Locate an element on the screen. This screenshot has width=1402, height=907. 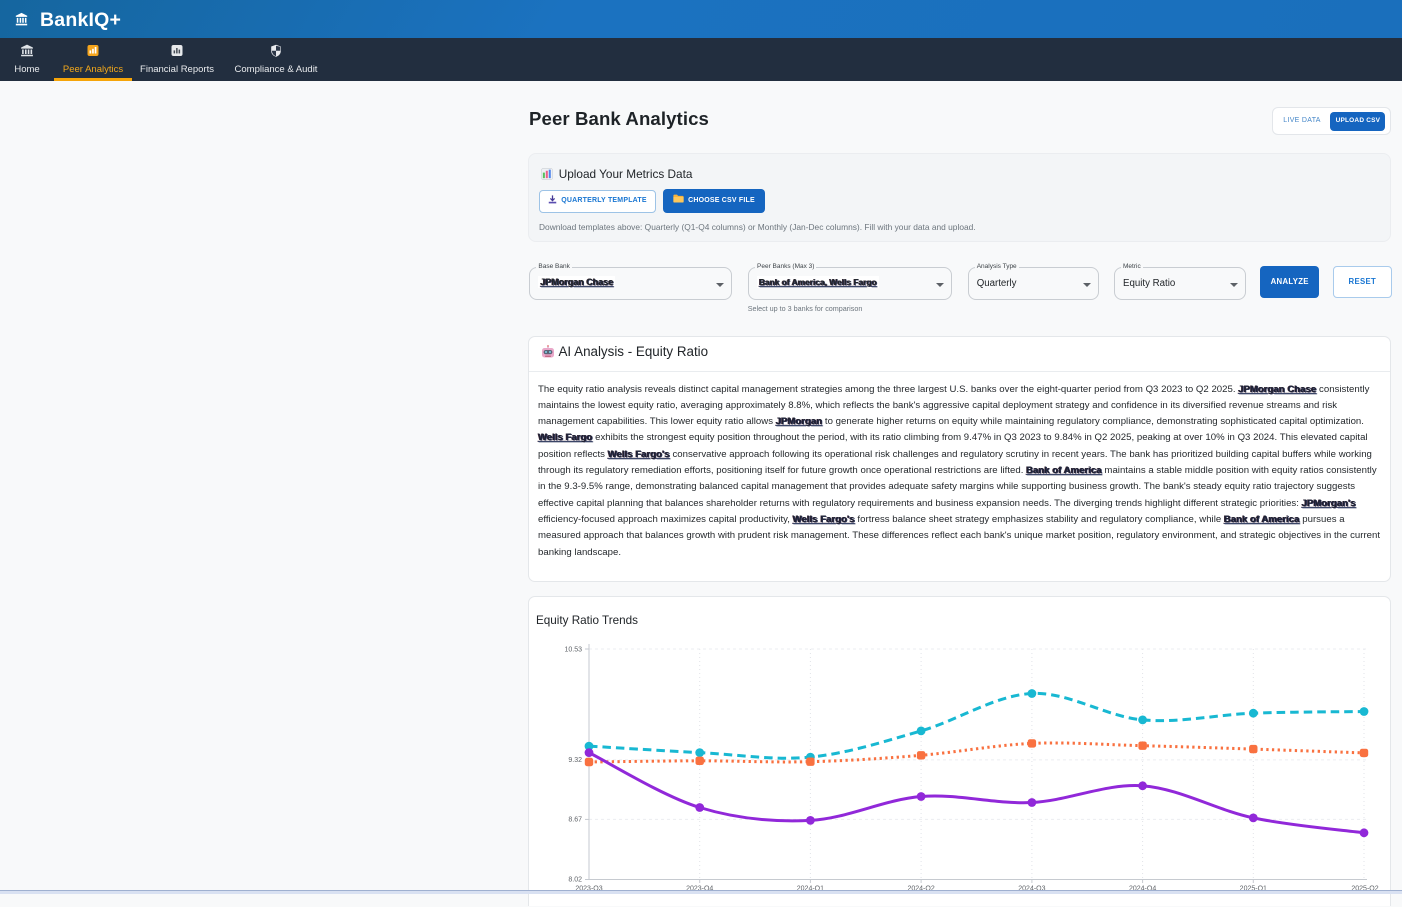
svg-text: 2024-Q4 is located at coordinates (1142, 889).